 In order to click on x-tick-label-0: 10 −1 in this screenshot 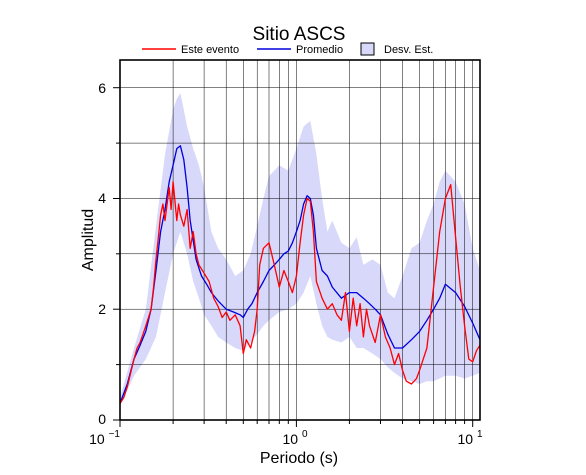, I will do `click(104, 438)`.